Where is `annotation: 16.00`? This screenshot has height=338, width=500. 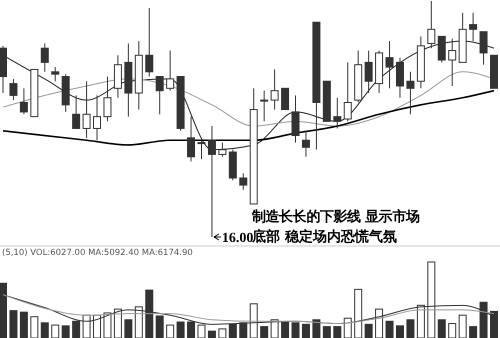
annotation: 16.00 is located at coordinates (238, 238).